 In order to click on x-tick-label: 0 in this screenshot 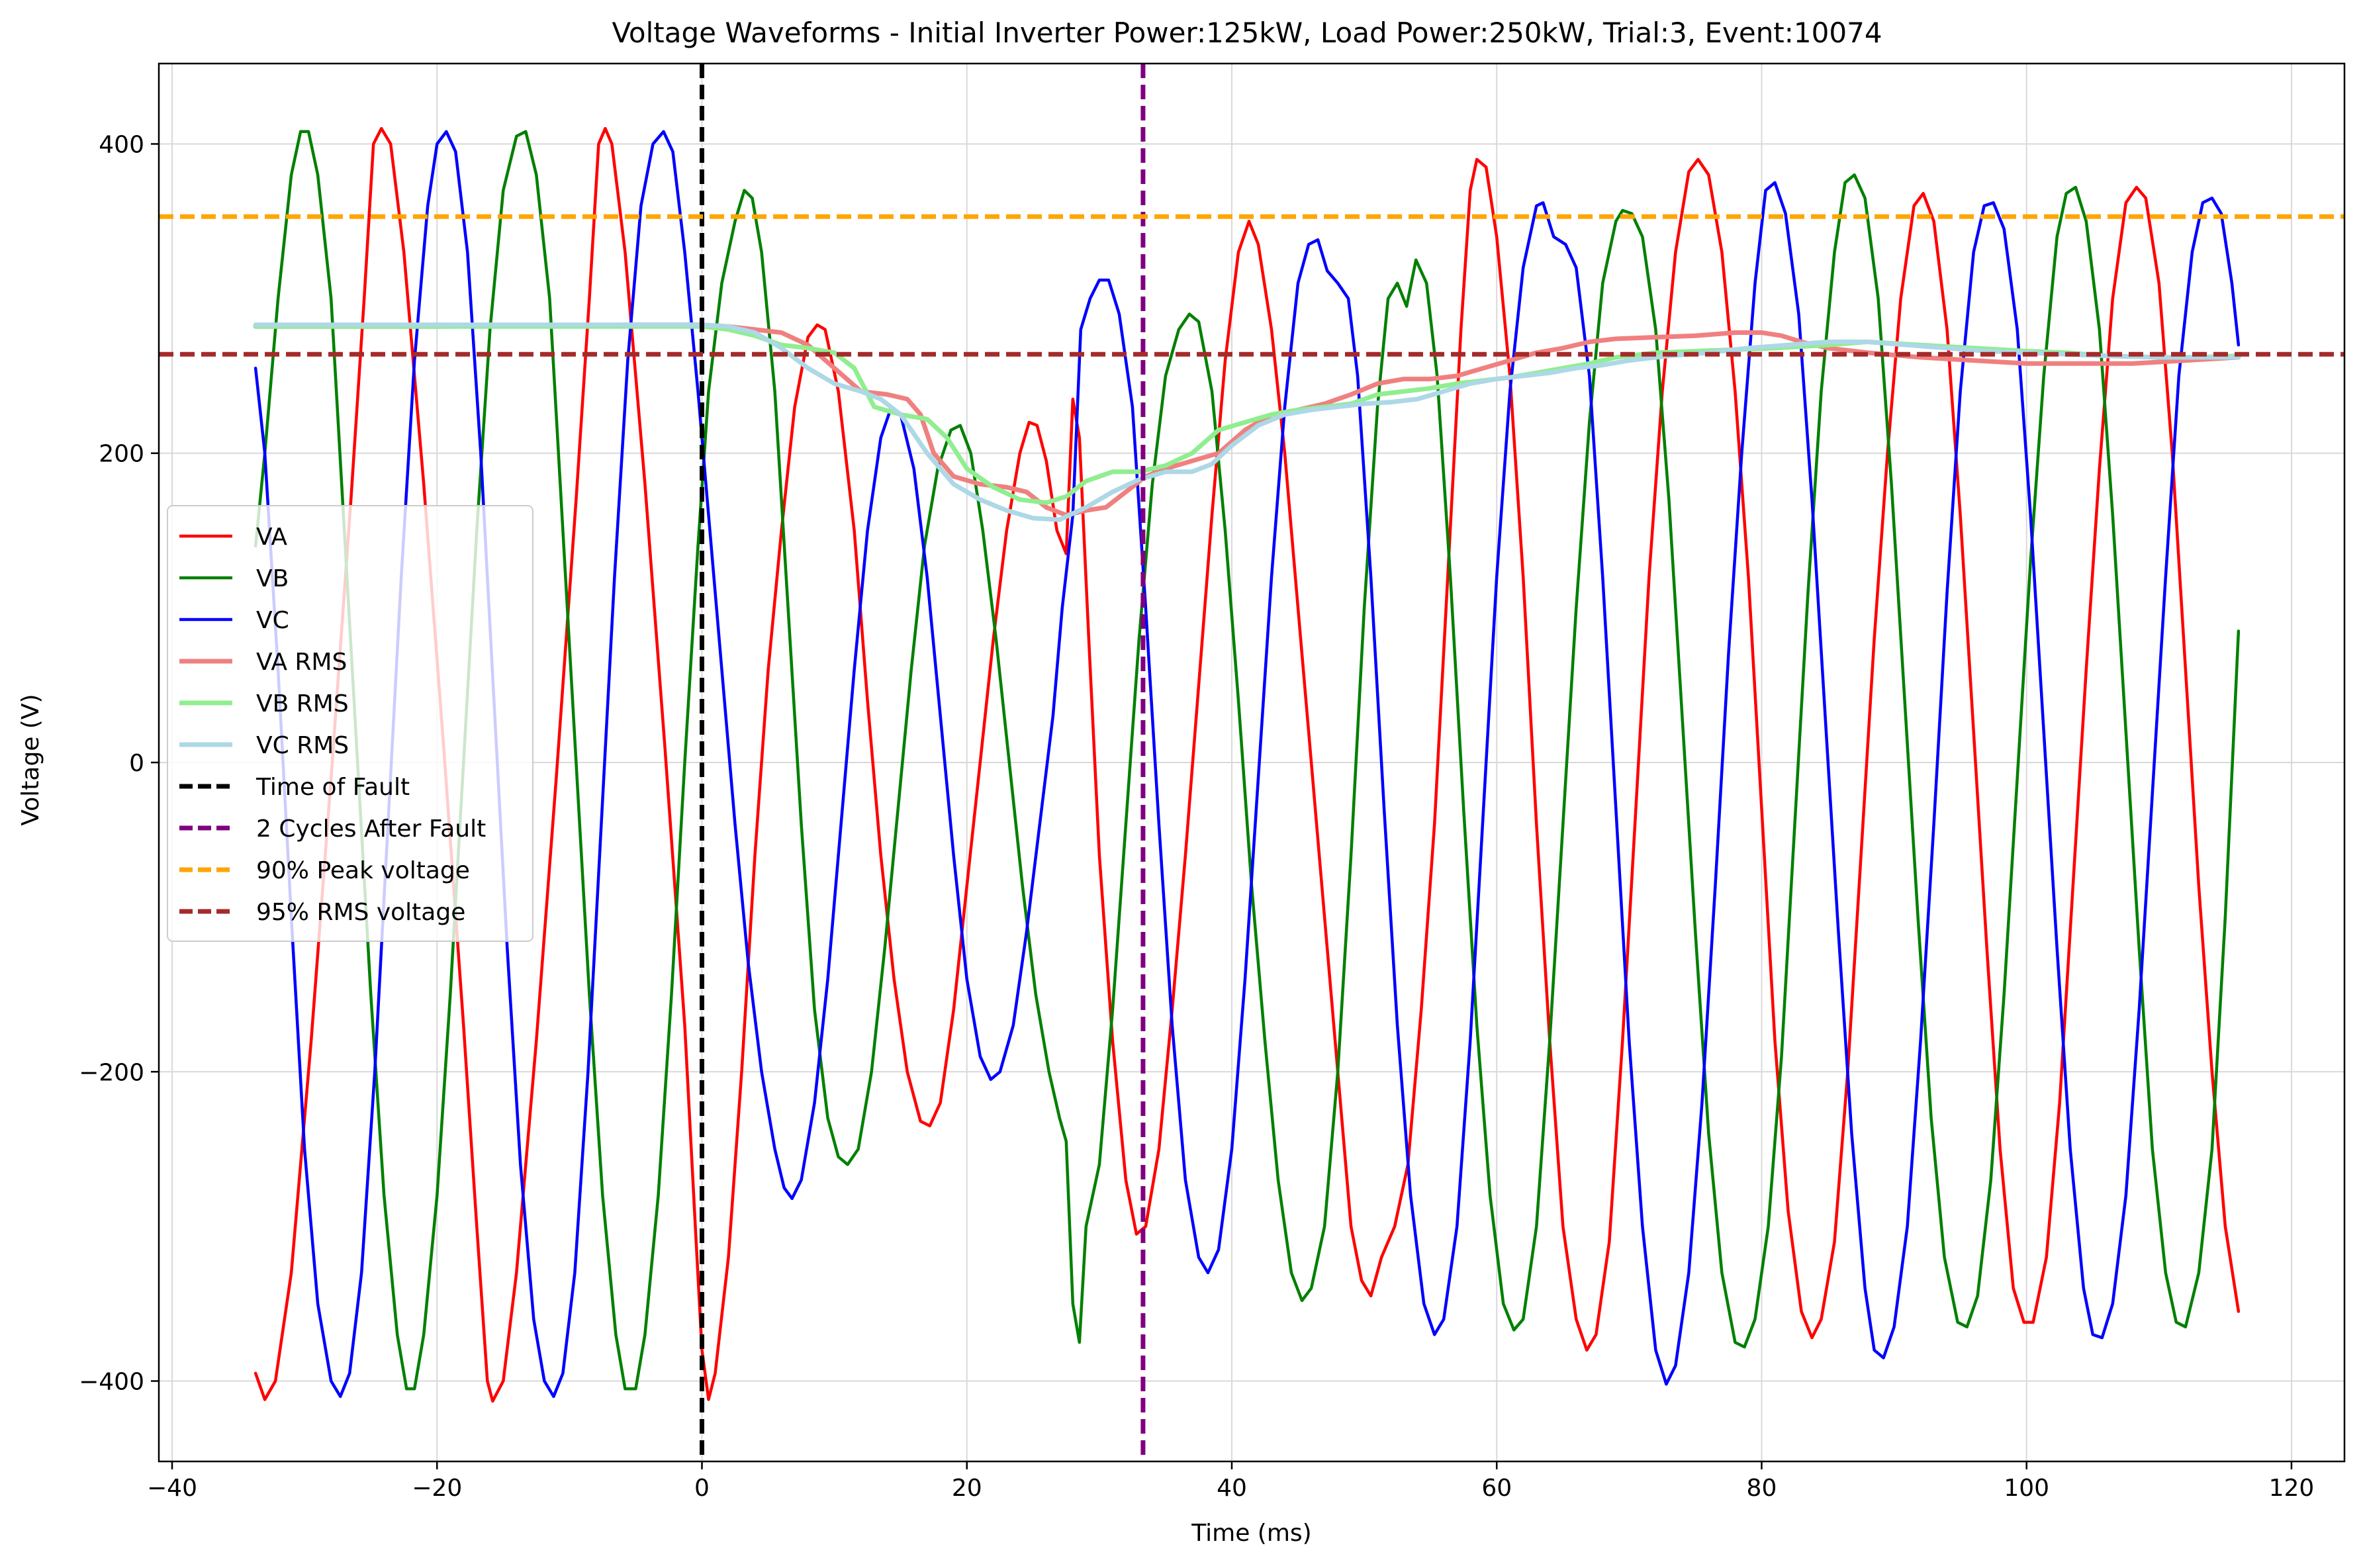, I will do `click(702, 1488)`.